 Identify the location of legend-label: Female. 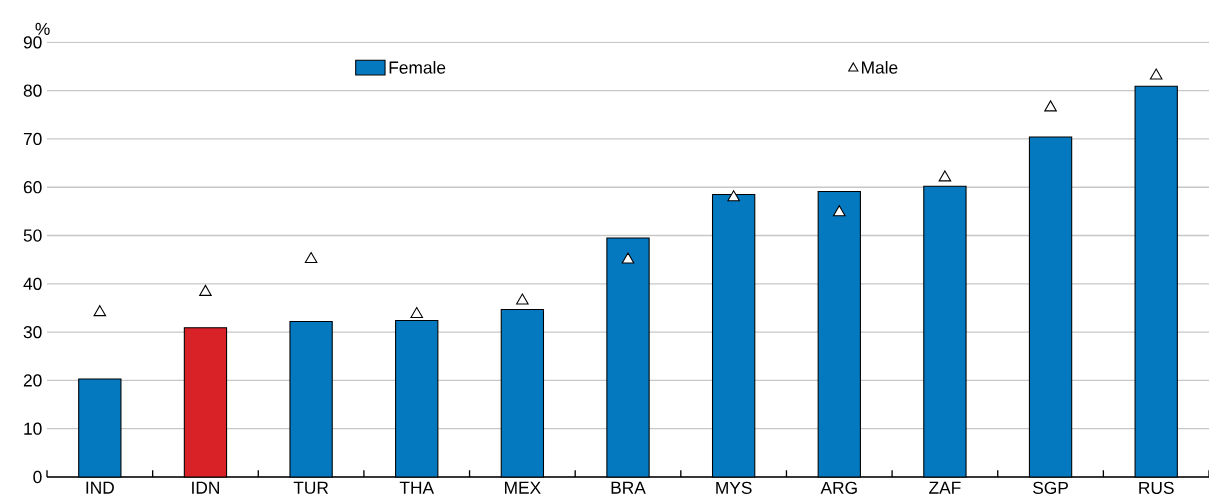
(417, 67).